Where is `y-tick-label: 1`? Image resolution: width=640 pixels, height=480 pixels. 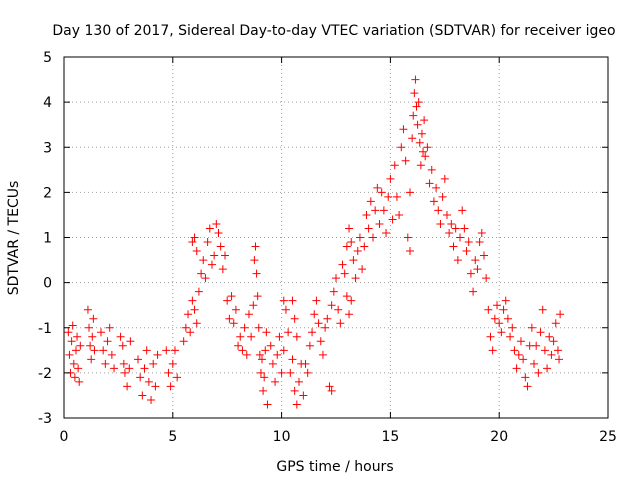 y-tick-label: 1 is located at coordinates (47, 239).